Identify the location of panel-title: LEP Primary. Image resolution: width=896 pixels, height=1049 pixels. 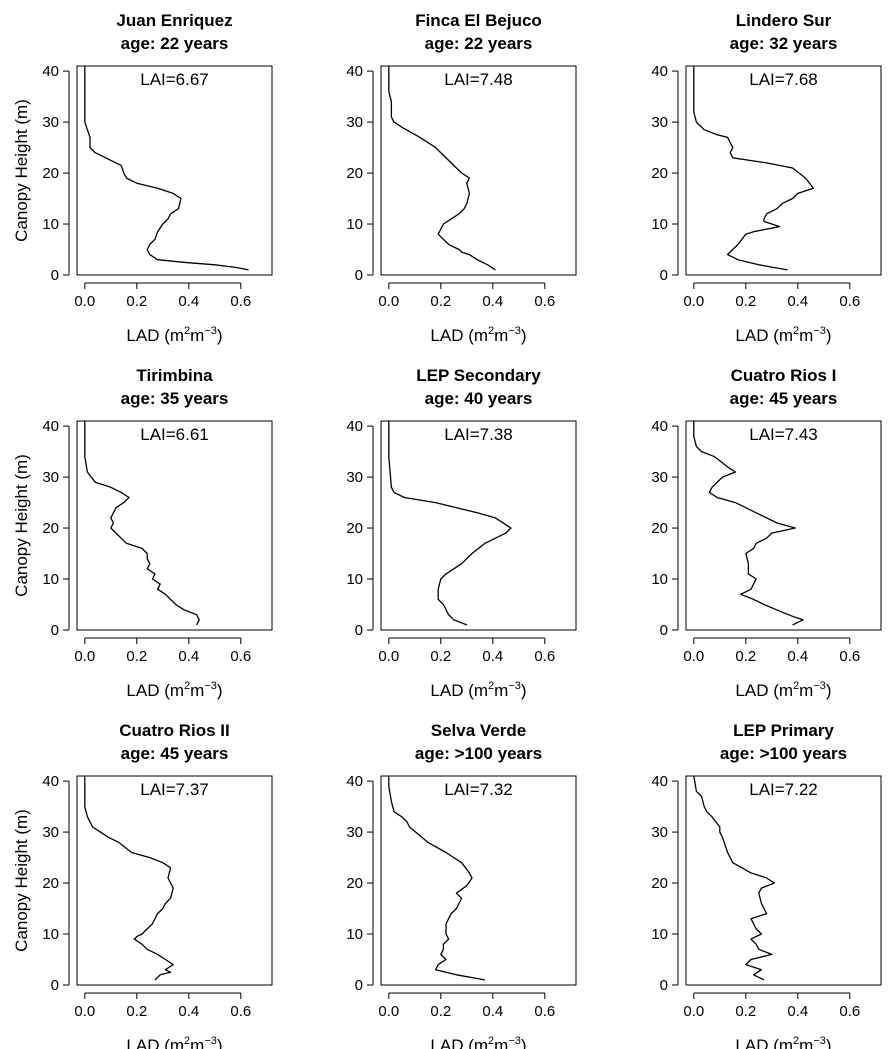
(783, 730).